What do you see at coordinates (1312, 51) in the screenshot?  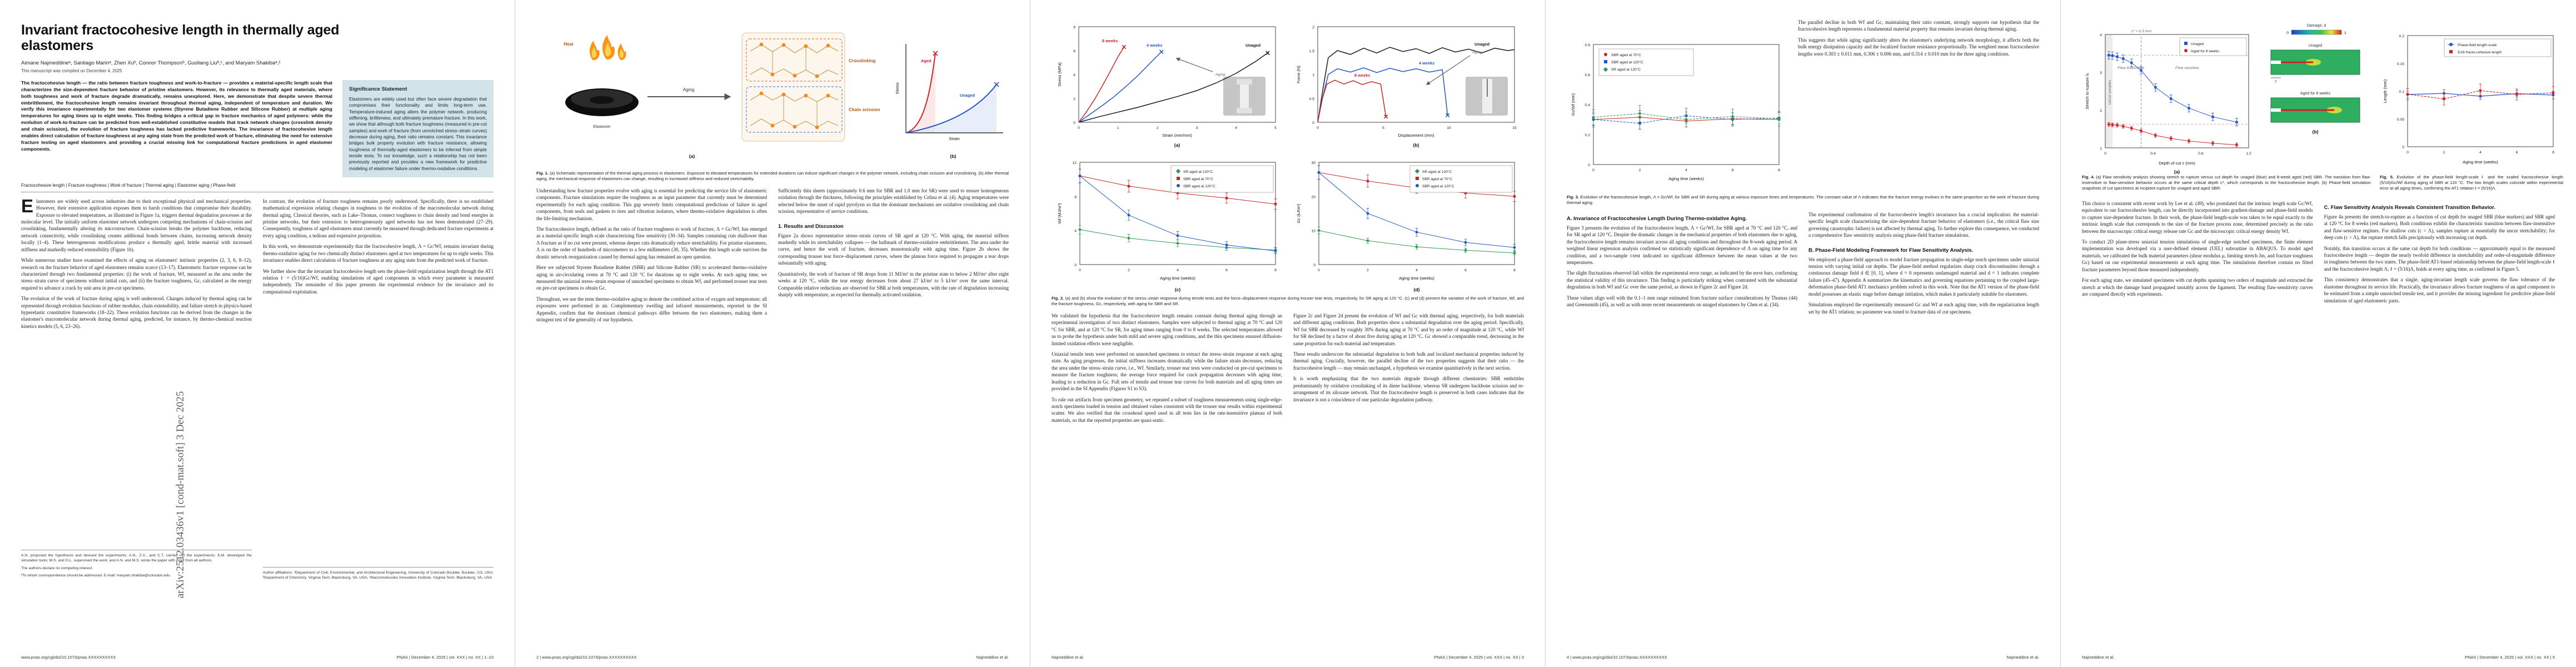 I see `tick-label: 1.5` at bounding box center [1312, 51].